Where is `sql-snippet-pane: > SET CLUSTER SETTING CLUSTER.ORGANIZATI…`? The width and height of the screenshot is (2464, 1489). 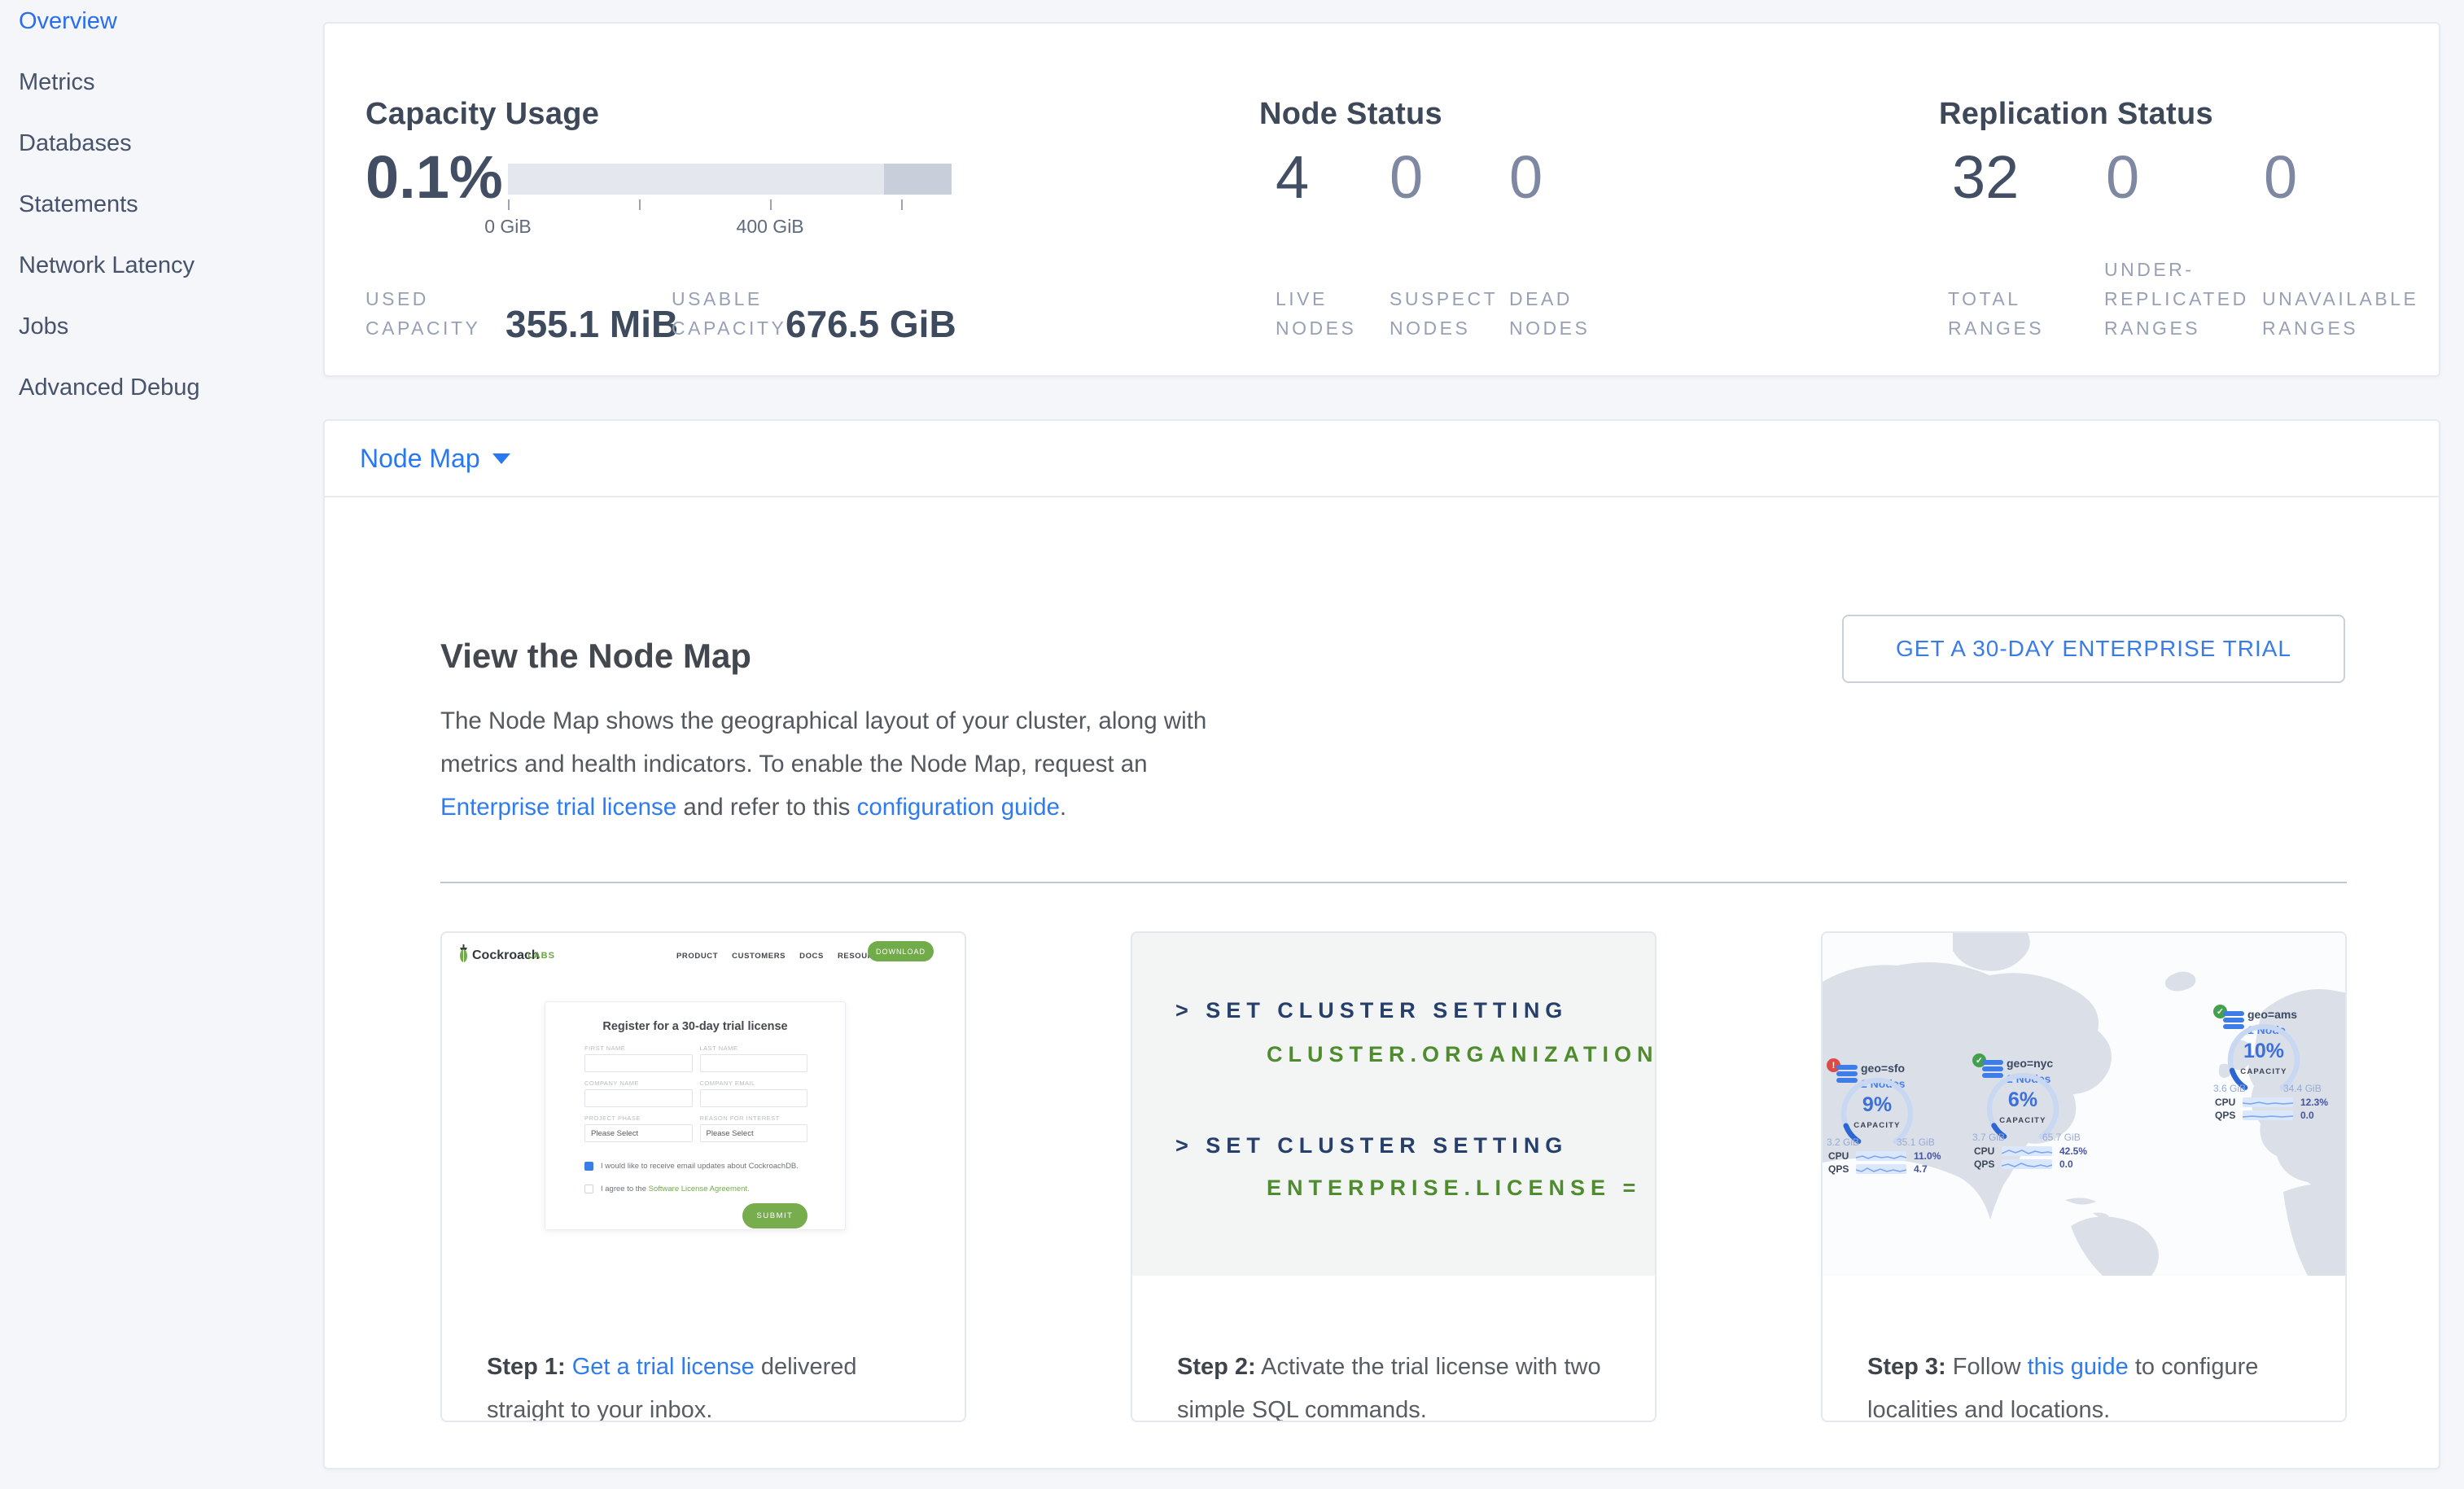 sql-snippet-pane: > SET CLUSTER SETTING CLUSTER.ORGANIZATI… is located at coordinates (1394, 1104).